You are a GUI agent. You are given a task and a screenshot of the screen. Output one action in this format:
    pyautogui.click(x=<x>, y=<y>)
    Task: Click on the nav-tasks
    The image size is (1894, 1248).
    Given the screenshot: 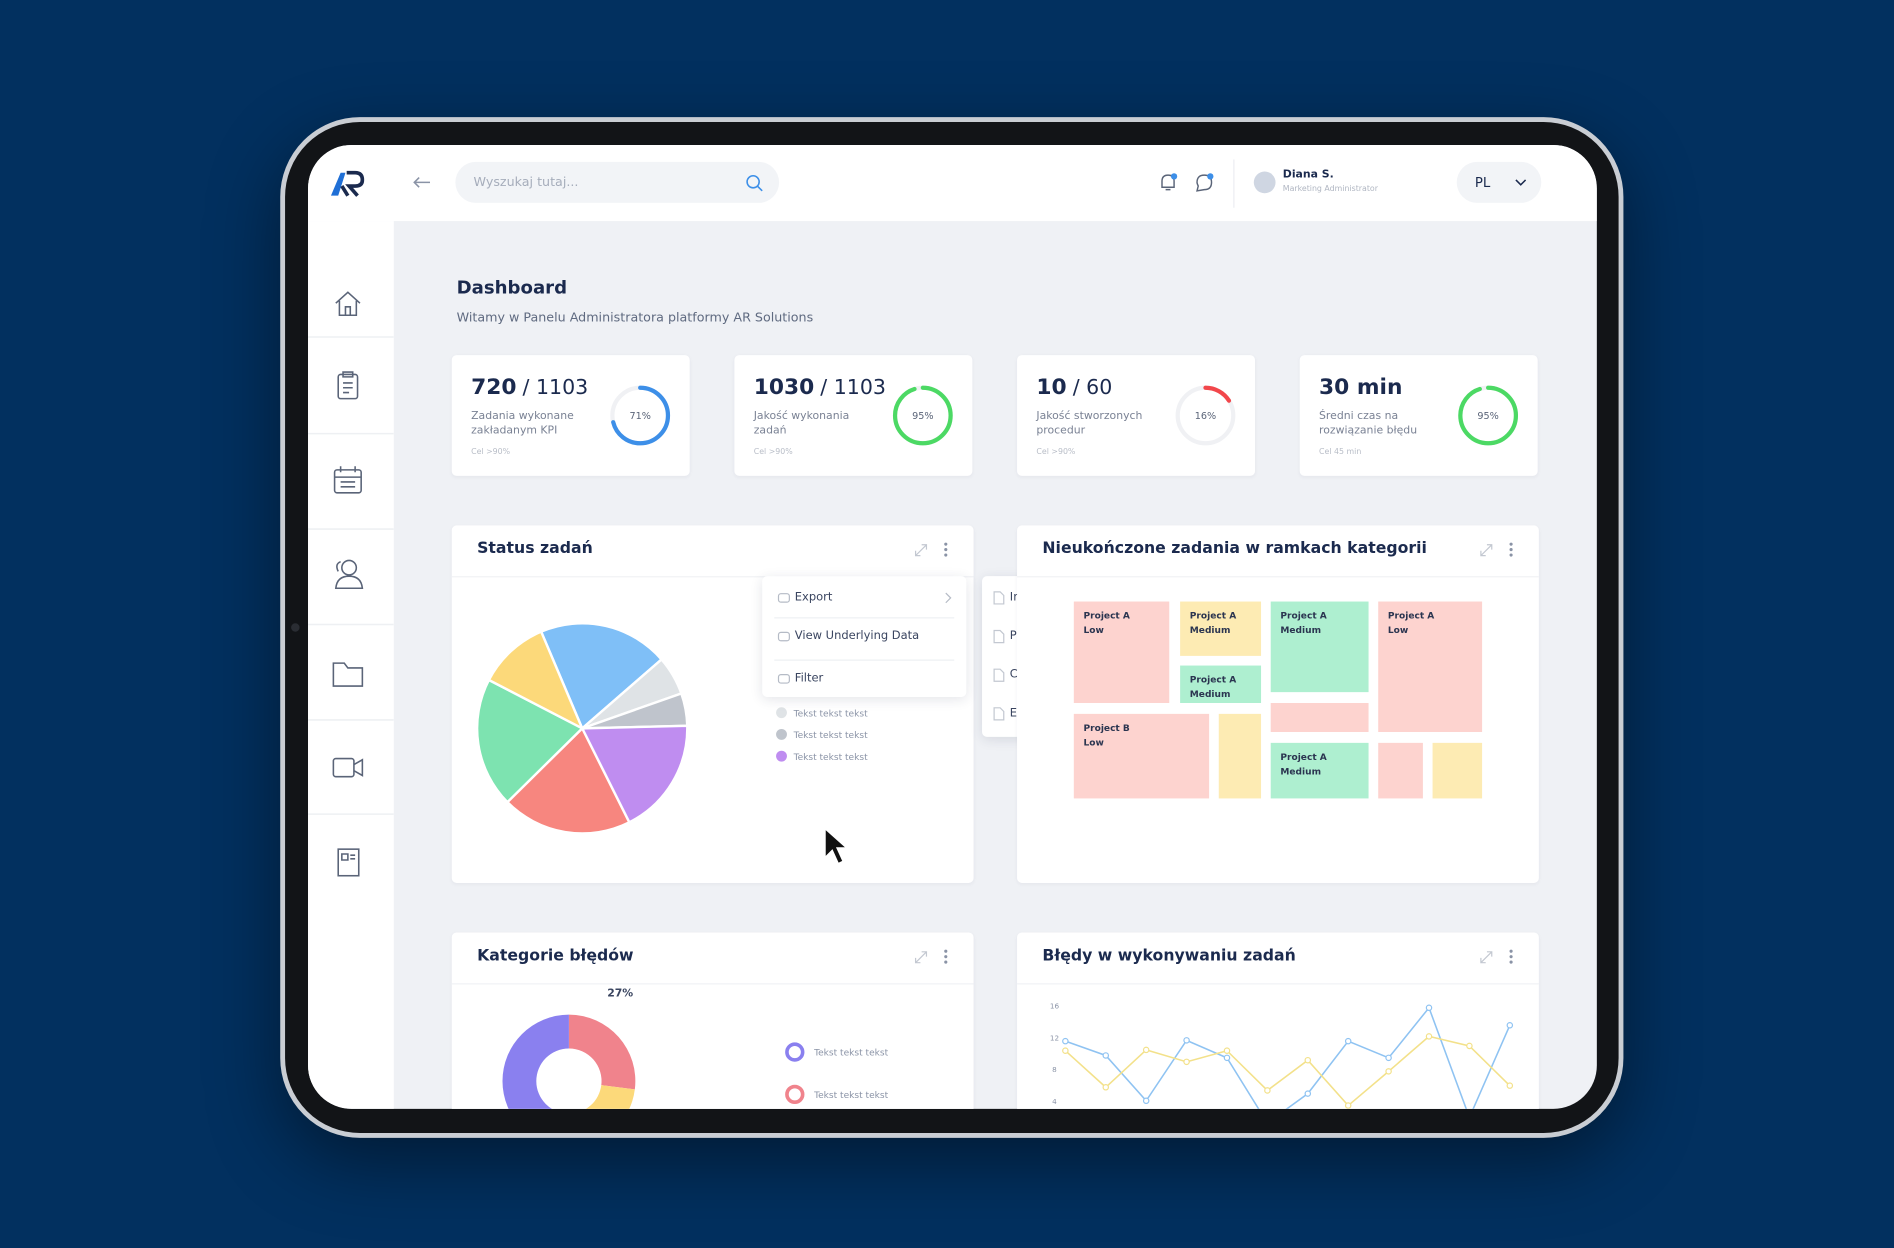 What is the action you would take?
    pyautogui.click(x=348, y=385)
    